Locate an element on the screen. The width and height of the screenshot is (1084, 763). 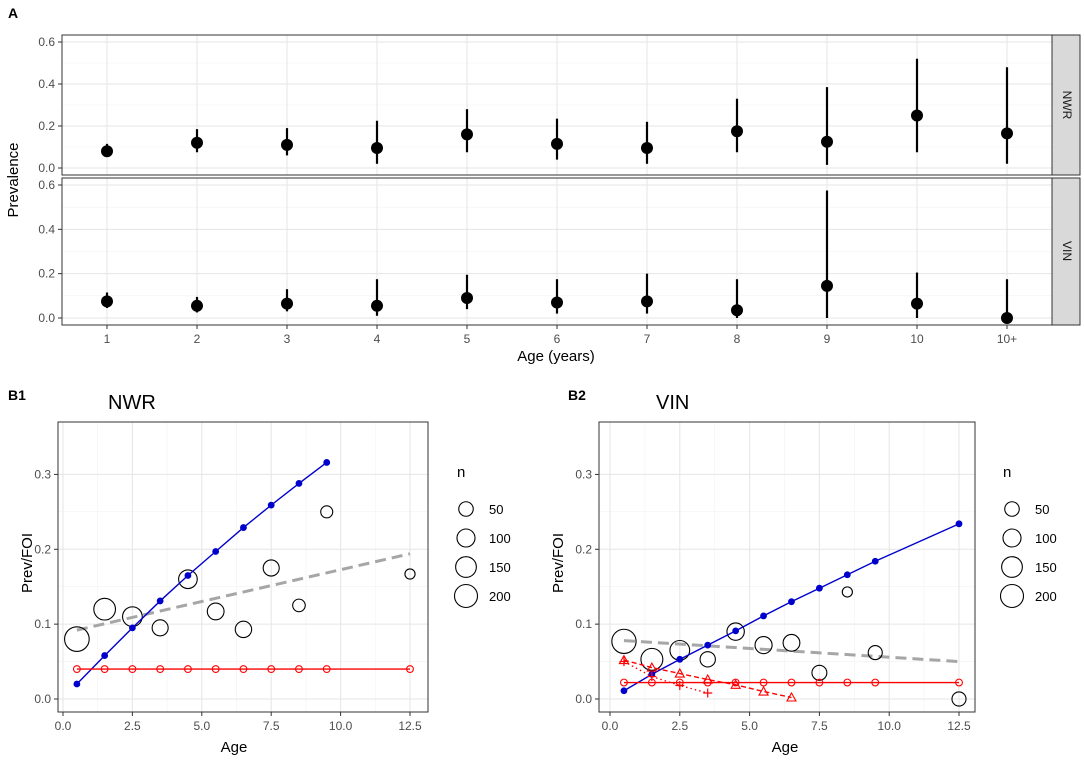
panel-a-xlabel: Age (years) is located at coordinates (556, 356).